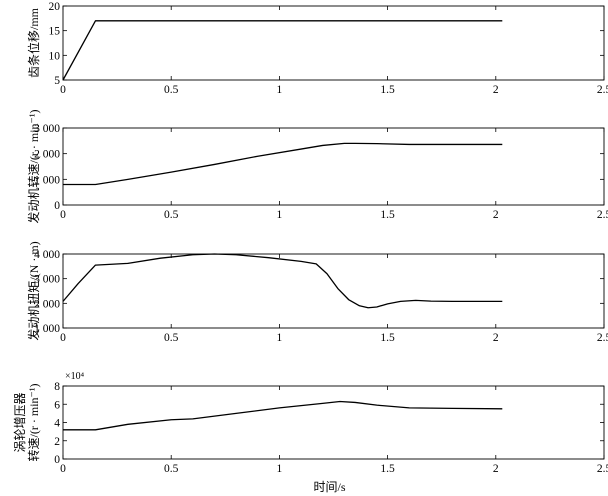 This screenshot has height=496, width=608. Describe the element at coordinates (57, 424) in the screenshot. I see `y-tick-label: 4` at that location.